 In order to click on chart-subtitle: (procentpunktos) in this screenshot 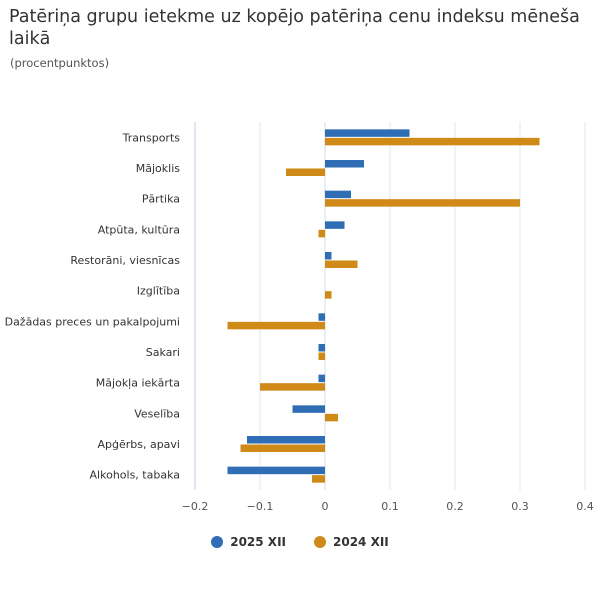, I will do `click(60, 63)`.